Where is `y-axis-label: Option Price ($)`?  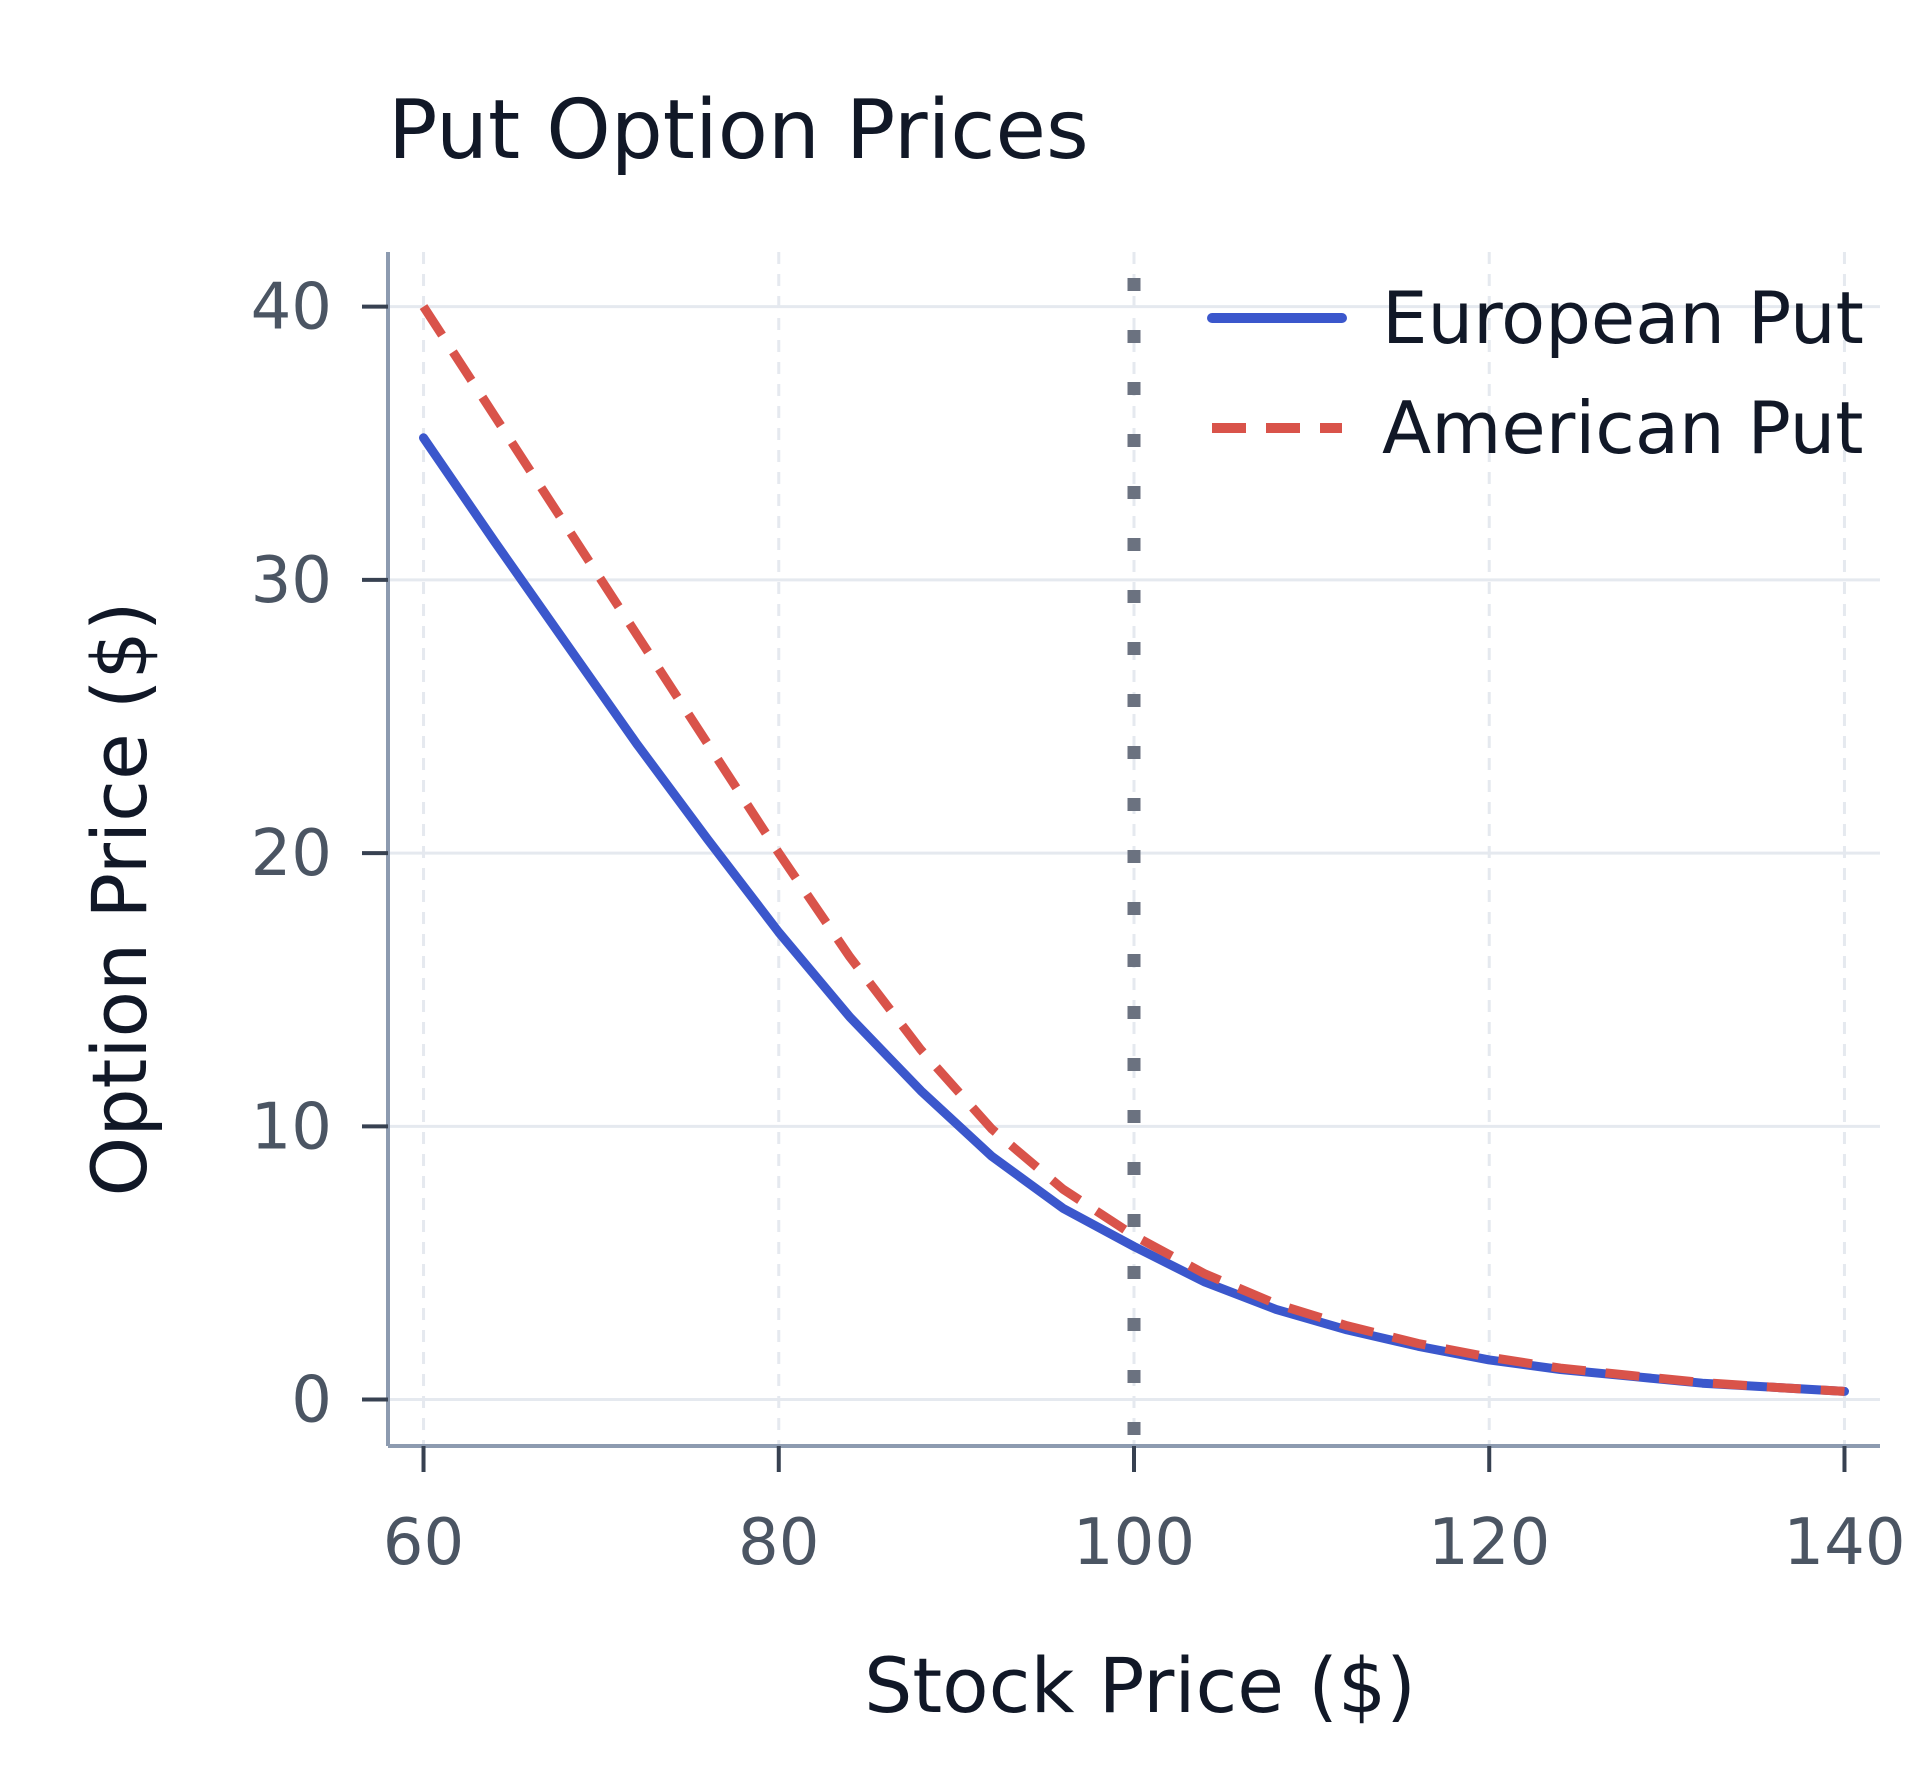 y-axis-label: Option Price ($) is located at coordinates (119, 898).